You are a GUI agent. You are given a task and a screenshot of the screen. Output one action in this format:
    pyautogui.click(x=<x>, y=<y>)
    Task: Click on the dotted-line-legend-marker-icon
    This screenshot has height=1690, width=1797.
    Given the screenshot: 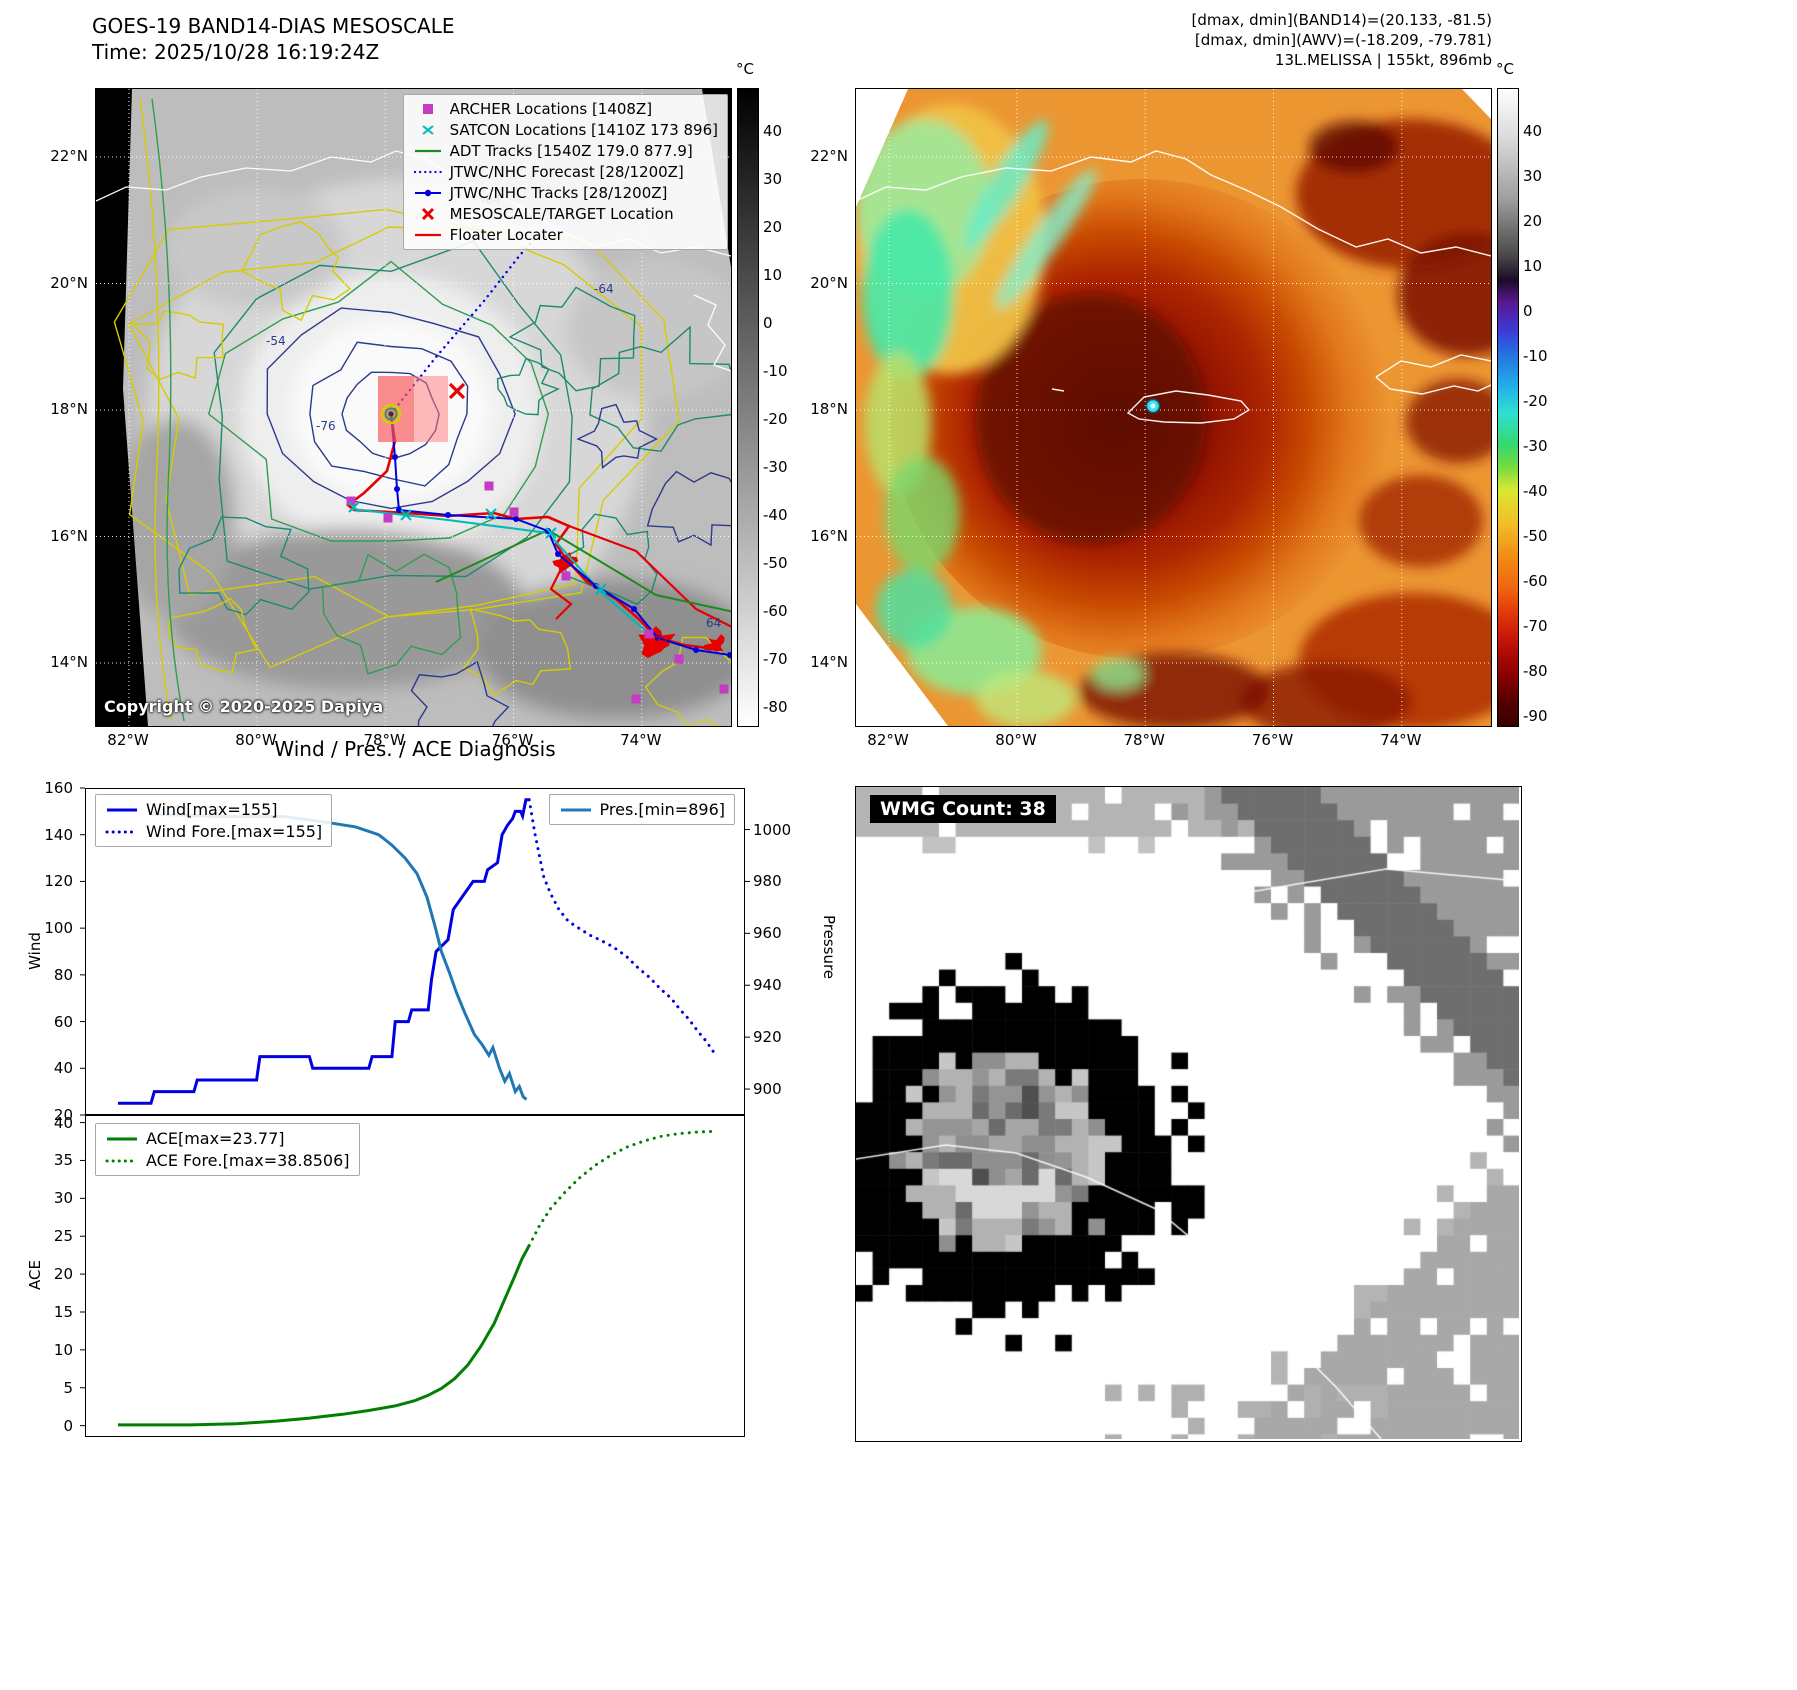 What is the action you would take?
    pyautogui.click(x=427, y=172)
    